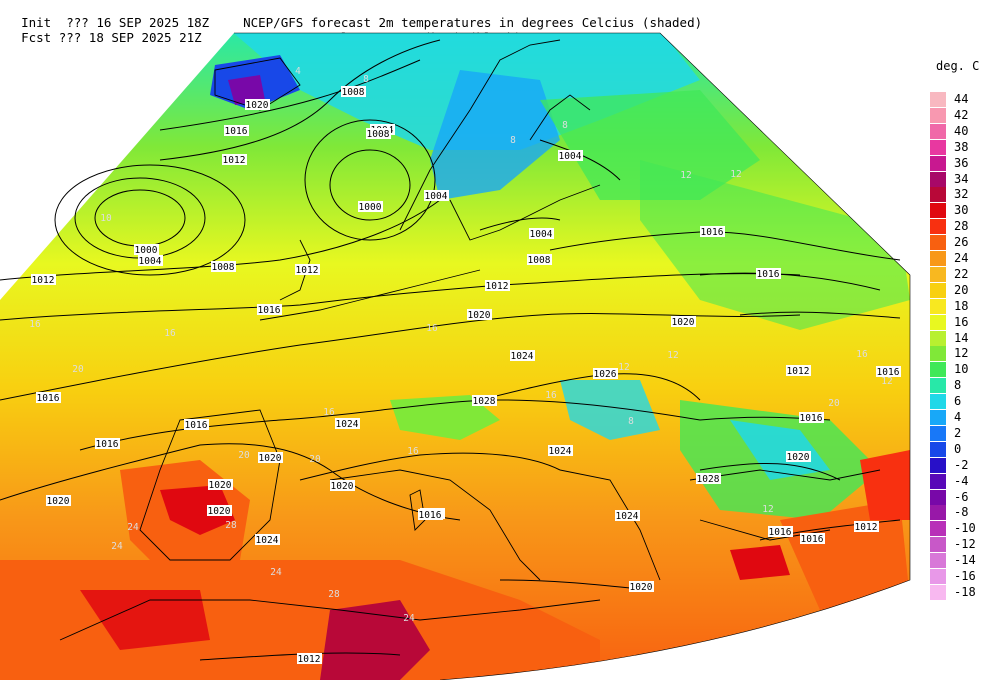 The width and height of the screenshot is (1000, 680). Describe the element at coordinates (961, 242) in the screenshot. I see `legend-label: 26` at that location.